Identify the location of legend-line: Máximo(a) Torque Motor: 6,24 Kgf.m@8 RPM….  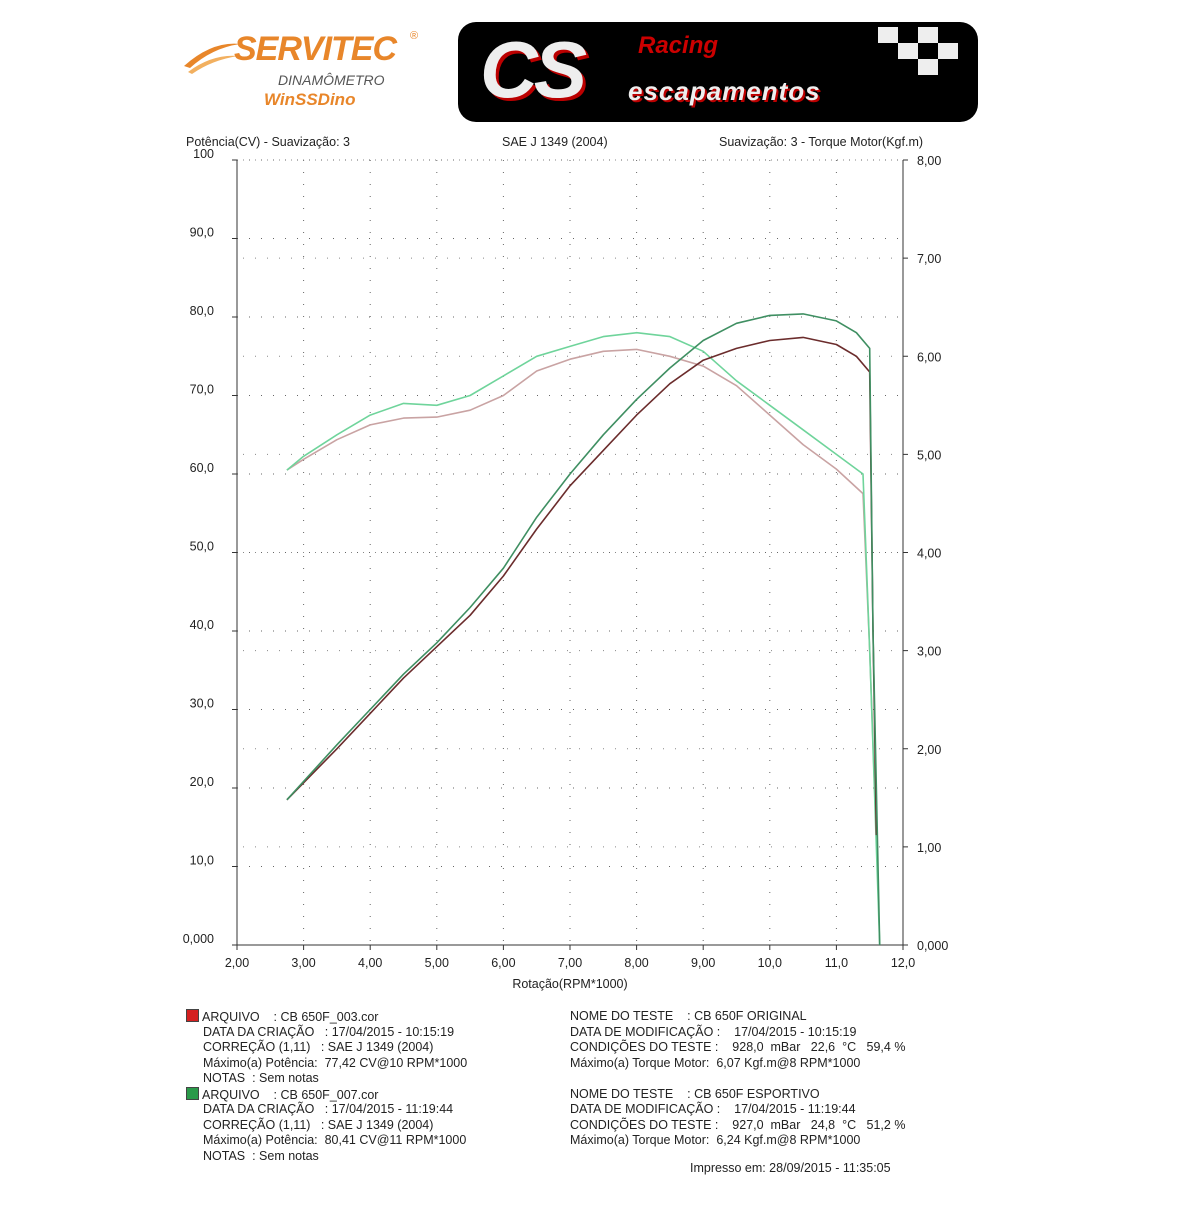
(715, 1140).